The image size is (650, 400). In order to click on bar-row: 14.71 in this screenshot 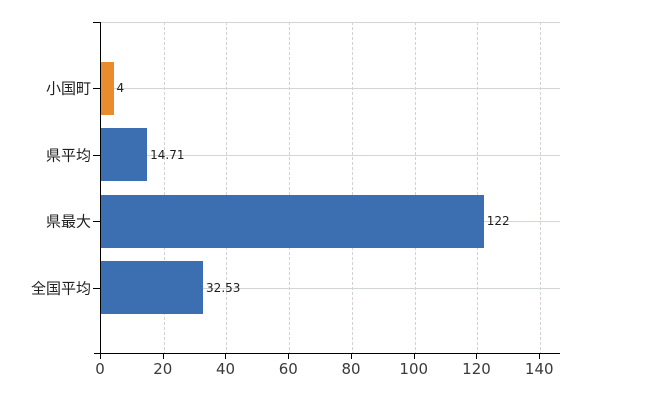, I will do `click(330, 155)`.